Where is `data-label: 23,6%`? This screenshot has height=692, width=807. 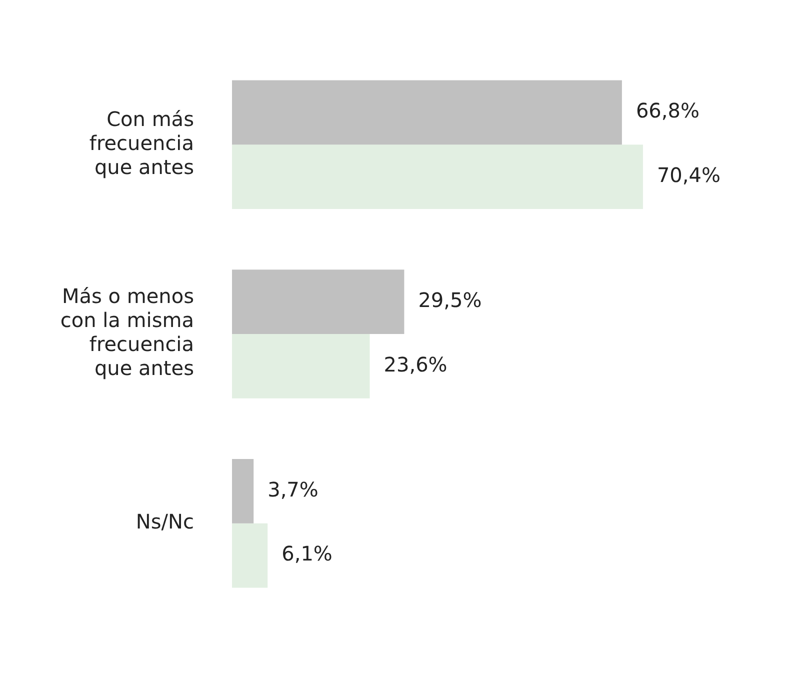 data-label: 23,6% is located at coordinates (416, 364).